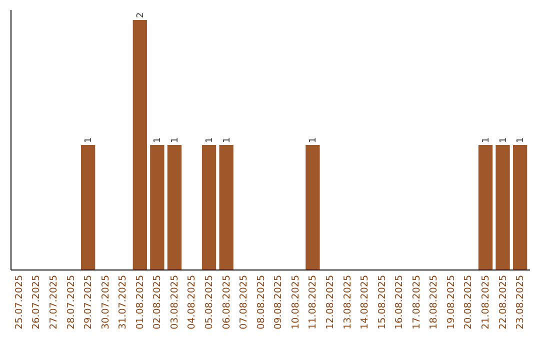 The height and width of the screenshot is (340, 540). Describe the element at coordinates (210, 302) in the screenshot. I see `x-tick-label: 05.08.2025` at that location.